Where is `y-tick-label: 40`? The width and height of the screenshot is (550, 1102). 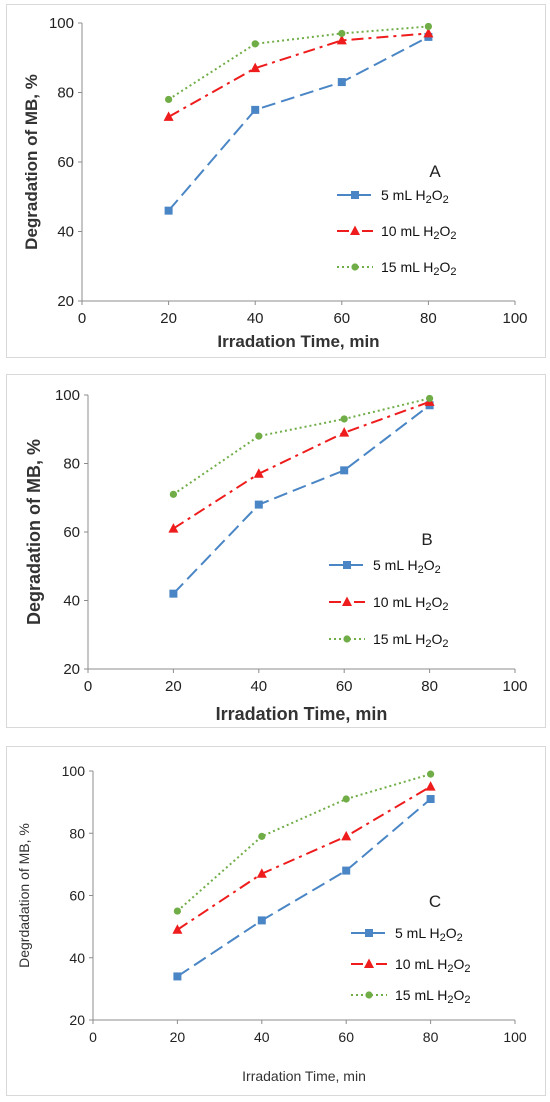 y-tick-label: 40 is located at coordinates (65, 232).